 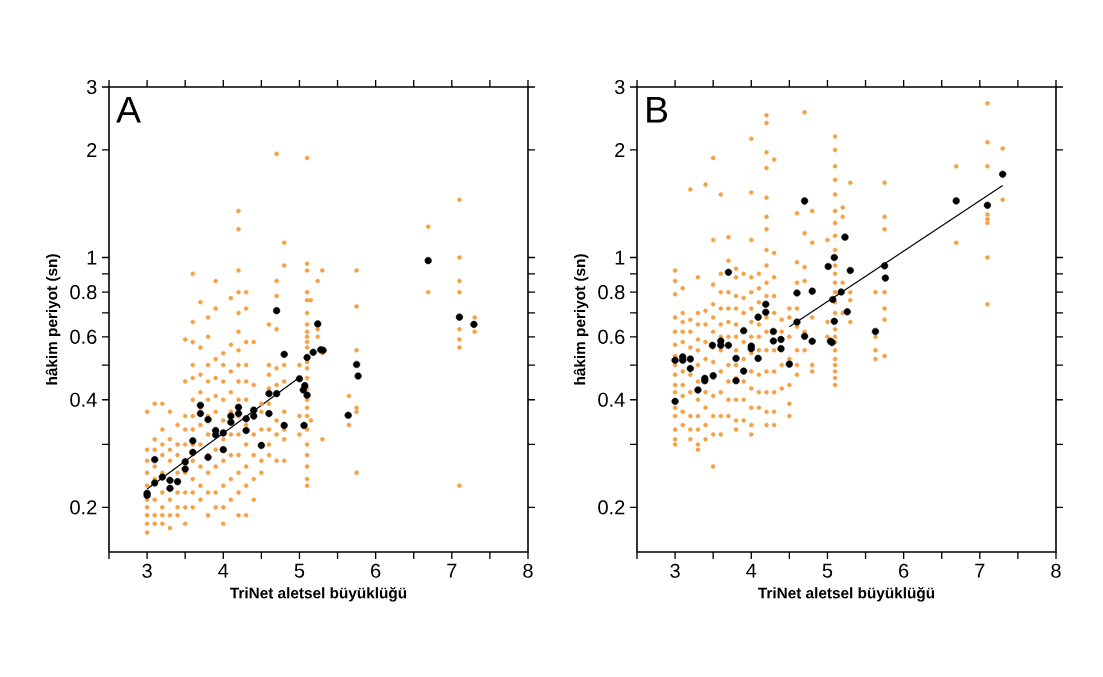 What do you see at coordinates (657, 109) in the screenshot?
I see `annotation: B` at bounding box center [657, 109].